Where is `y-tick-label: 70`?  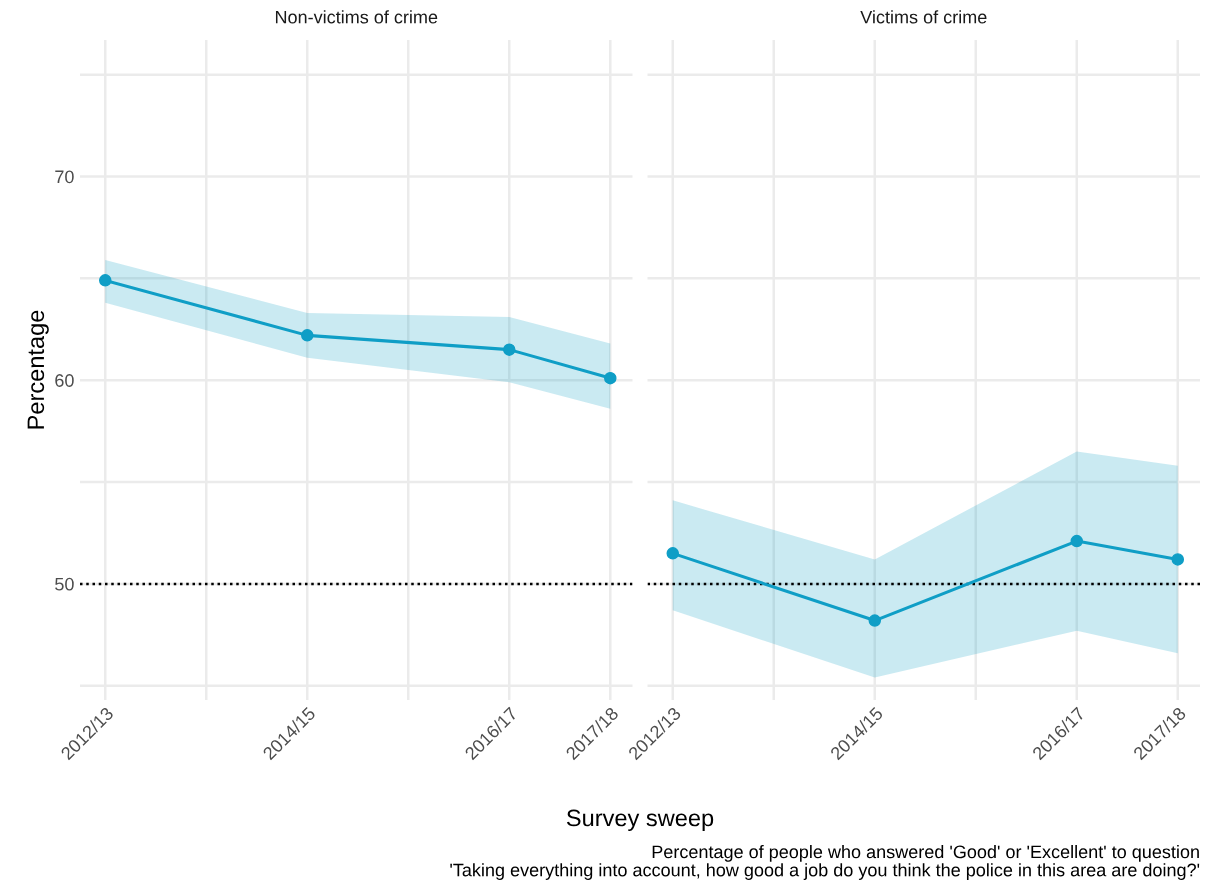 y-tick-label: 70 is located at coordinates (64, 177).